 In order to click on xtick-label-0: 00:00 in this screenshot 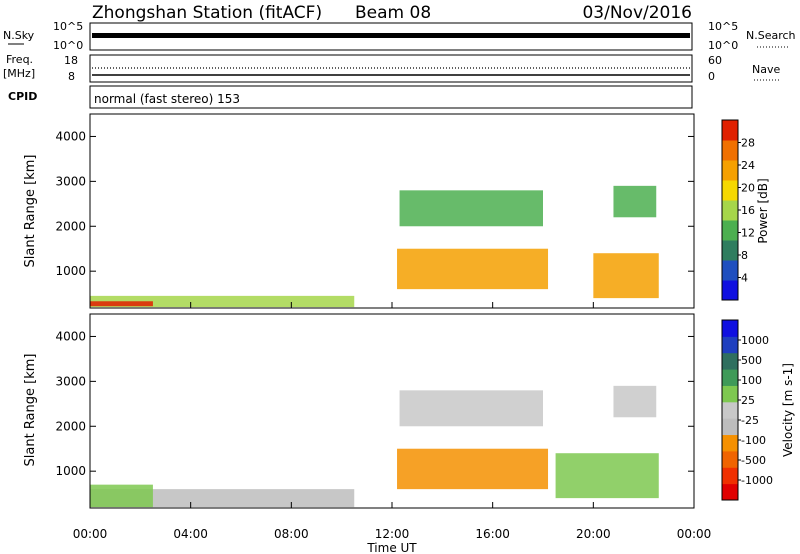, I will do `click(90, 534)`.